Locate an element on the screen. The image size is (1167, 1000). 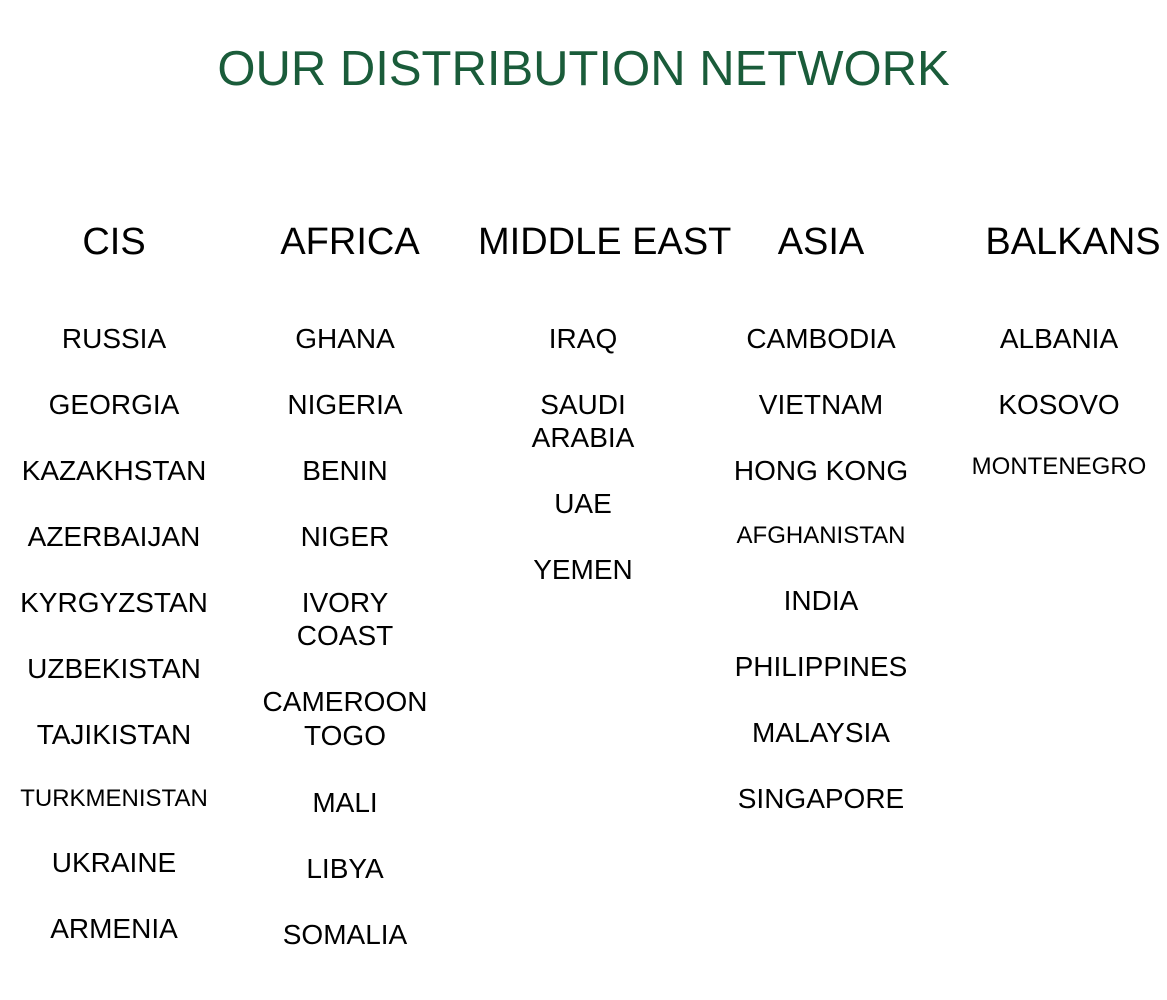
country-montenegro: MONTENEGRO is located at coordinates (1059, 466).